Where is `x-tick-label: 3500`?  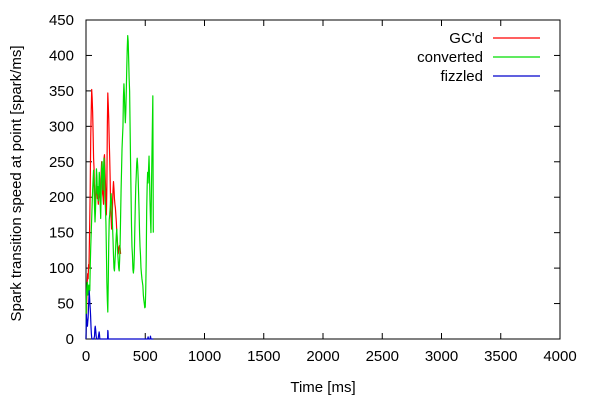 x-tick-label: 3500 is located at coordinates (500, 356).